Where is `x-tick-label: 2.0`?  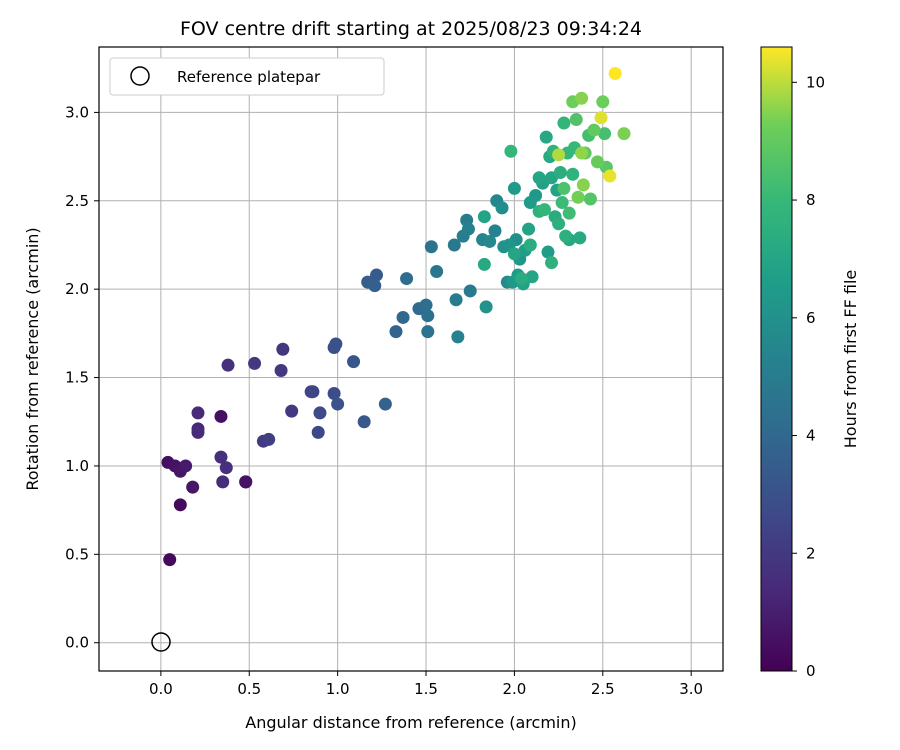
x-tick-label: 2.0 is located at coordinates (514, 689).